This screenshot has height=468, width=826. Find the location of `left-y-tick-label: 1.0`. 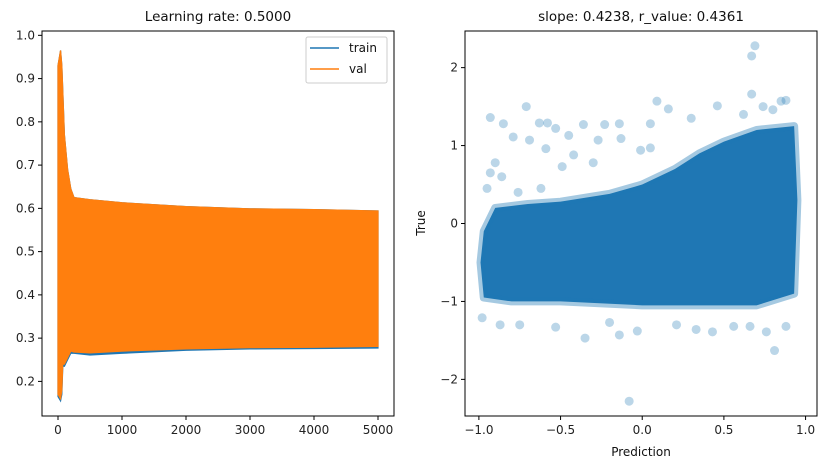

left-y-tick-label: 1.0 is located at coordinates (25, 35).